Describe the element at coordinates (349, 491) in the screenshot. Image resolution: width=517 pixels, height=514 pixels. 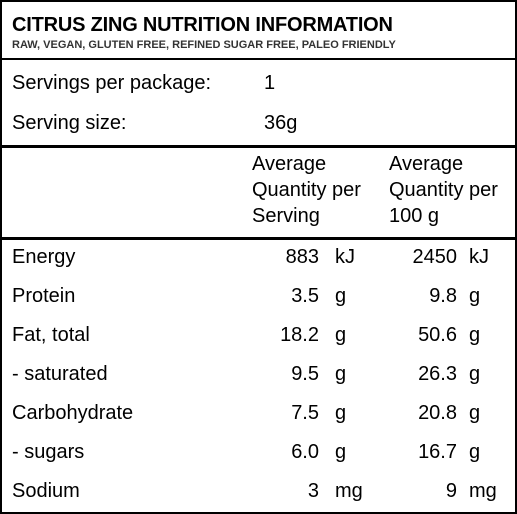
I see `serving-unit: mg` at that location.